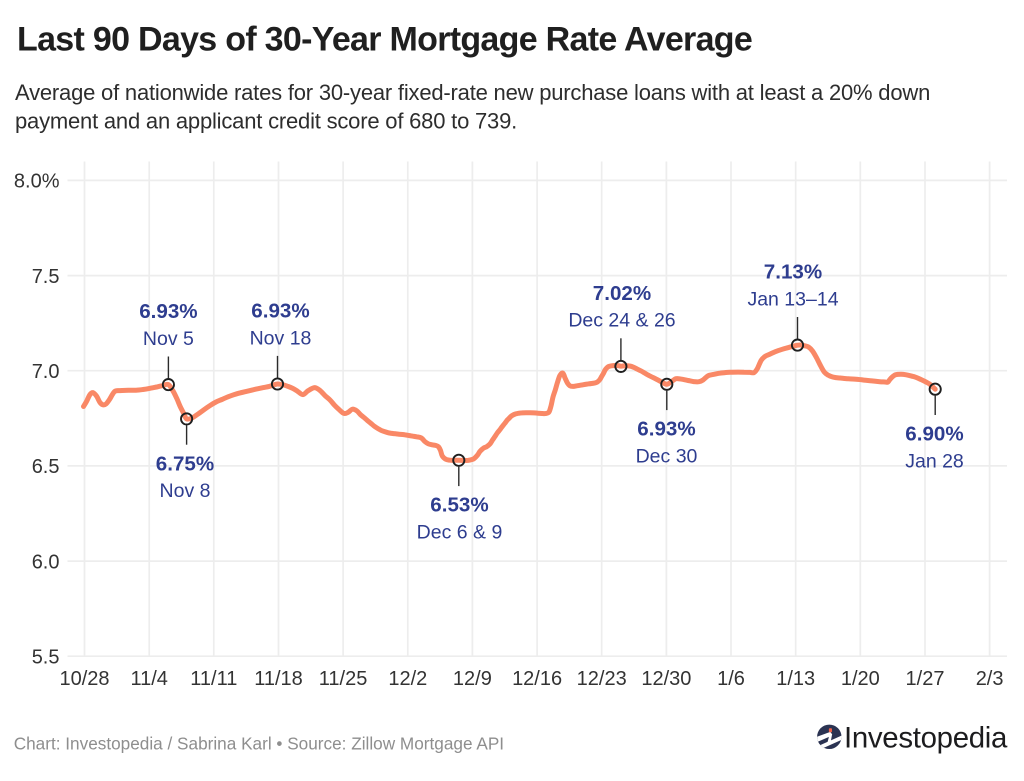 This screenshot has height=781, width=1024. I want to click on svg-text: Nov 18, so click(281, 338).